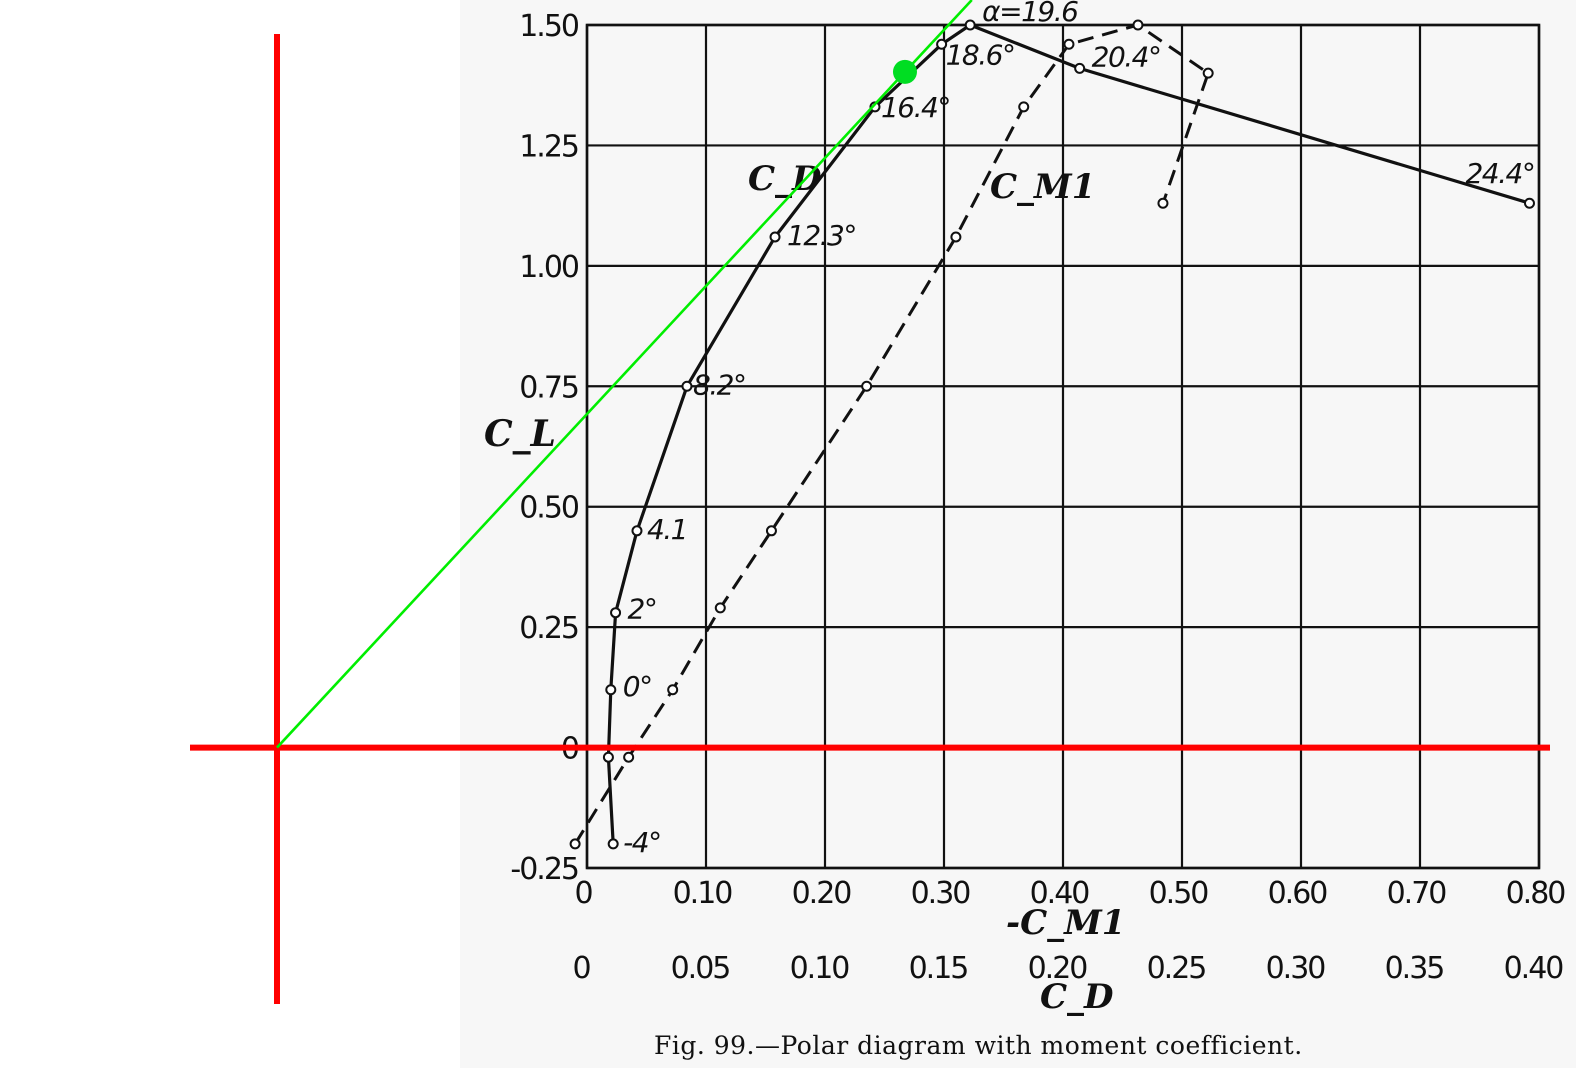  Describe the element at coordinates (548, 146) in the screenshot. I see `y-tick-label: 1.25` at that location.